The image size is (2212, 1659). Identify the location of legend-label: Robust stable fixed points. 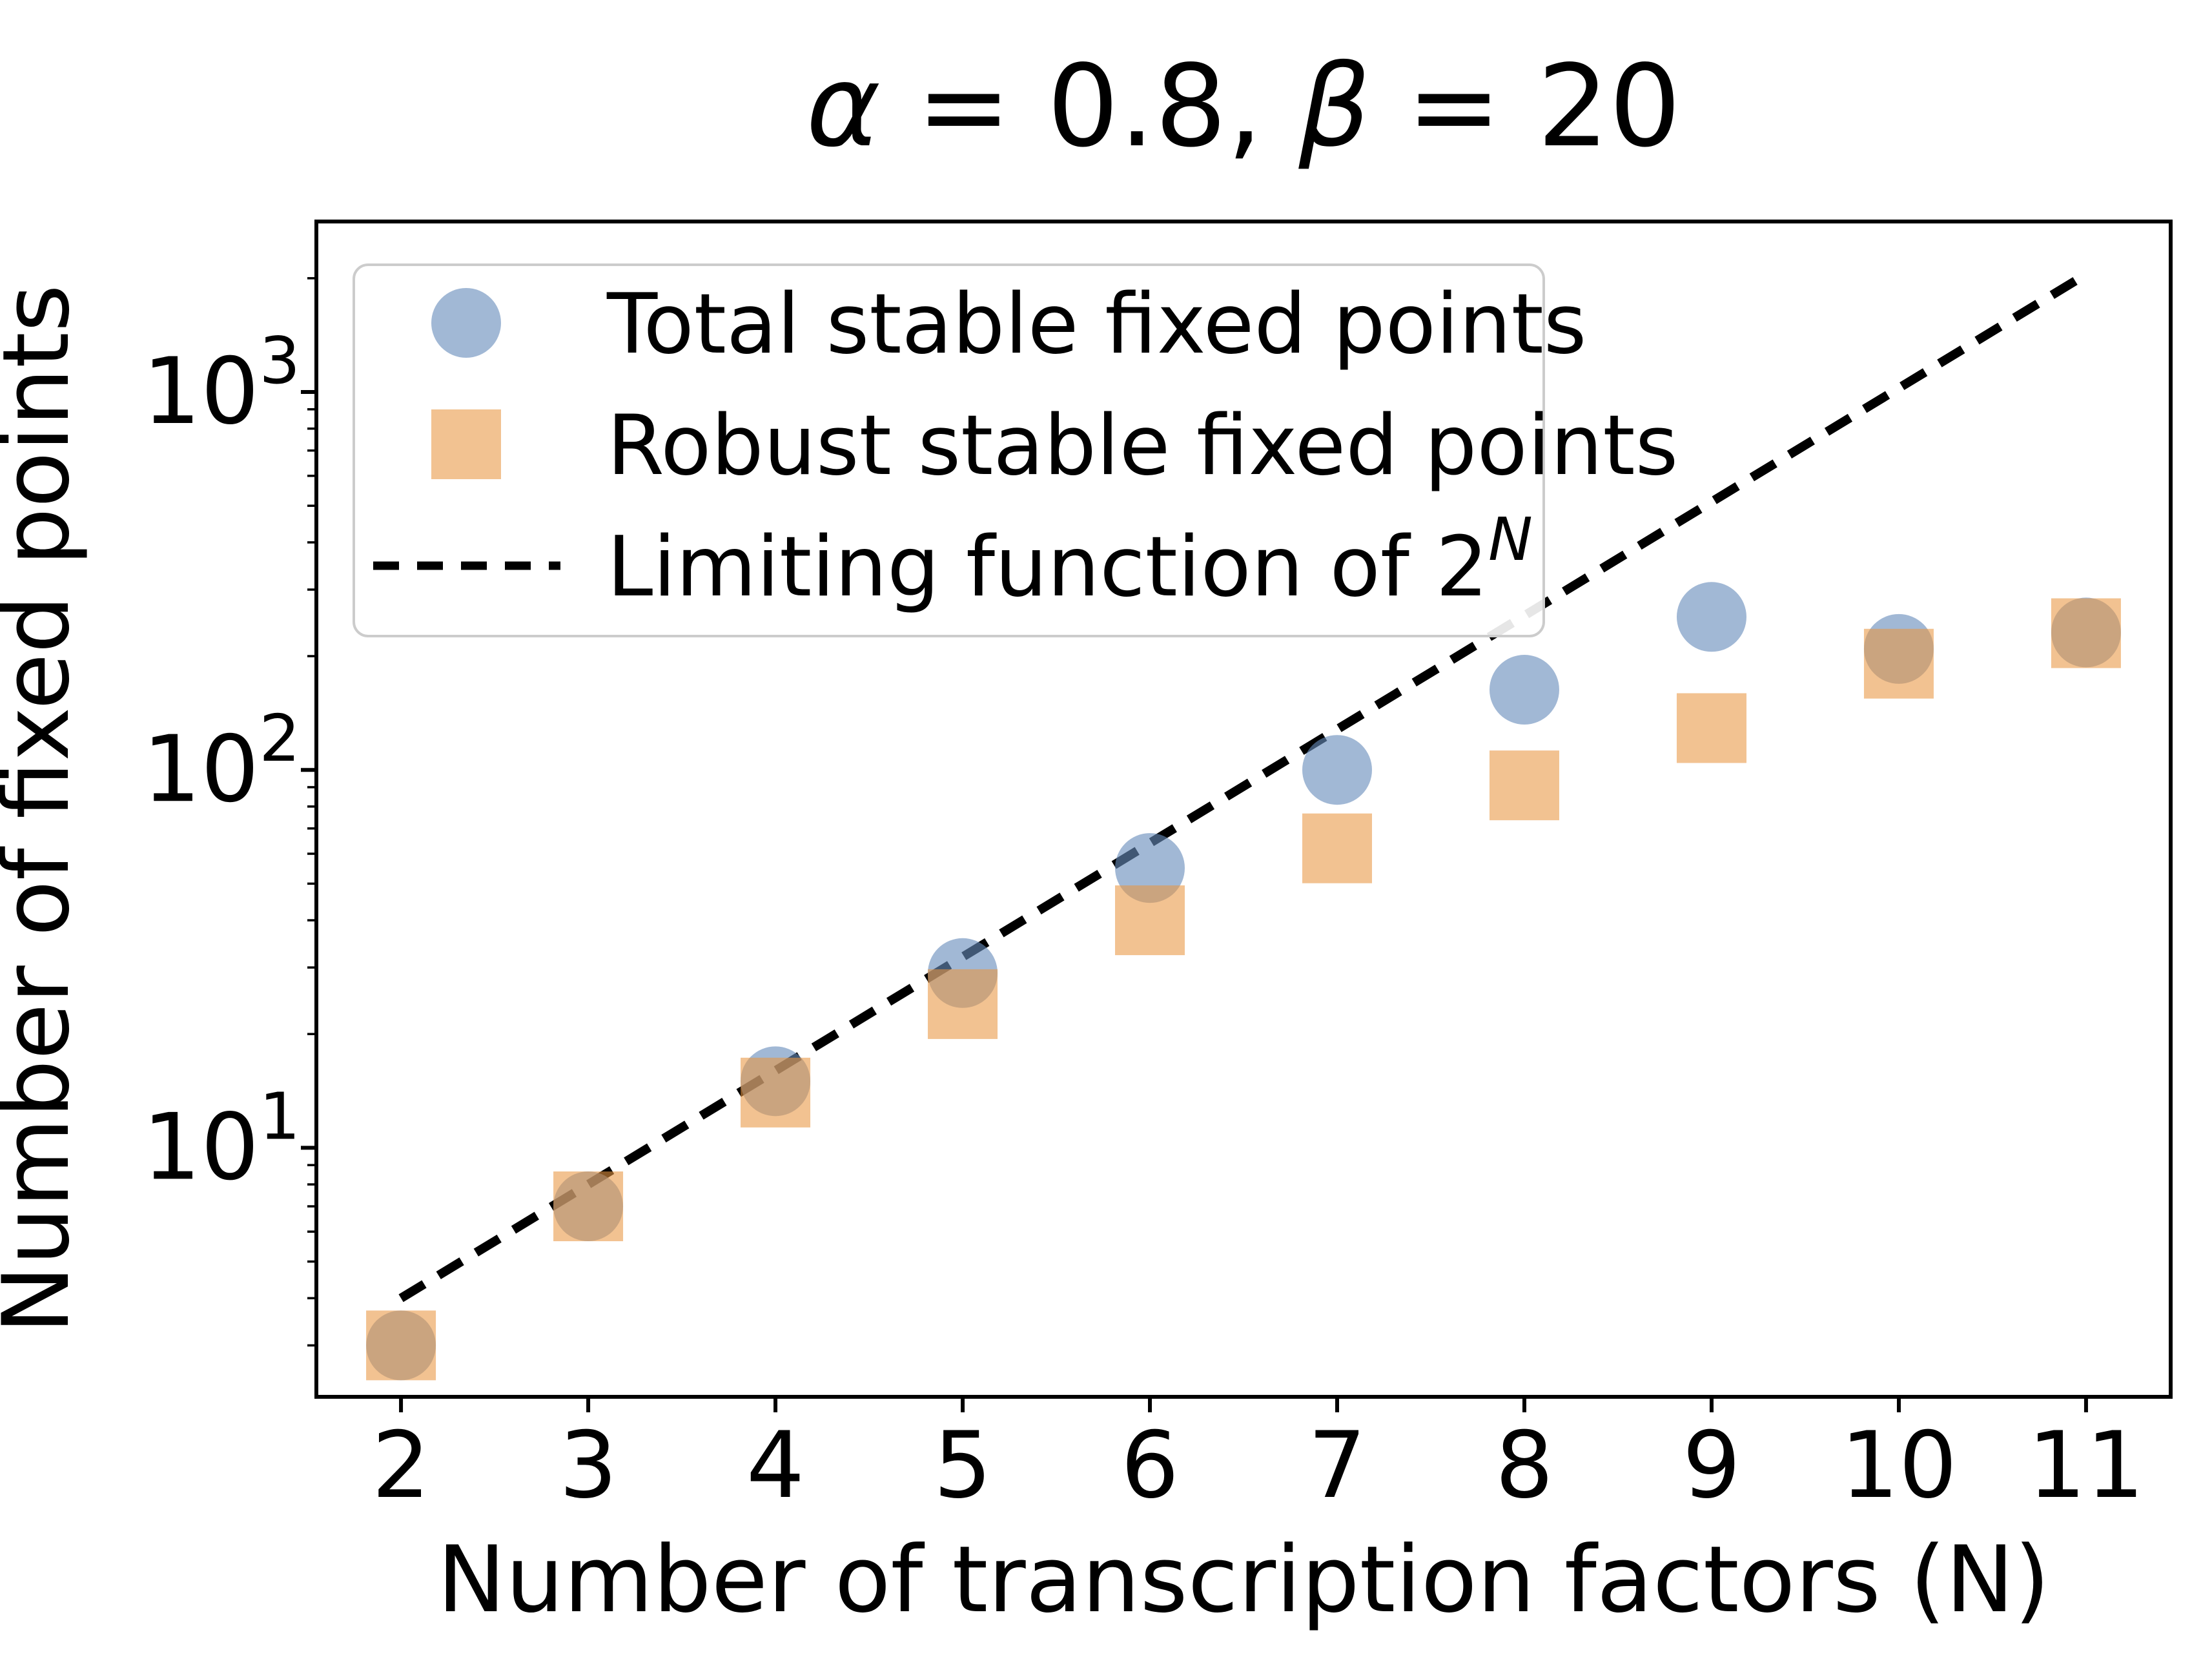
(1142, 446).